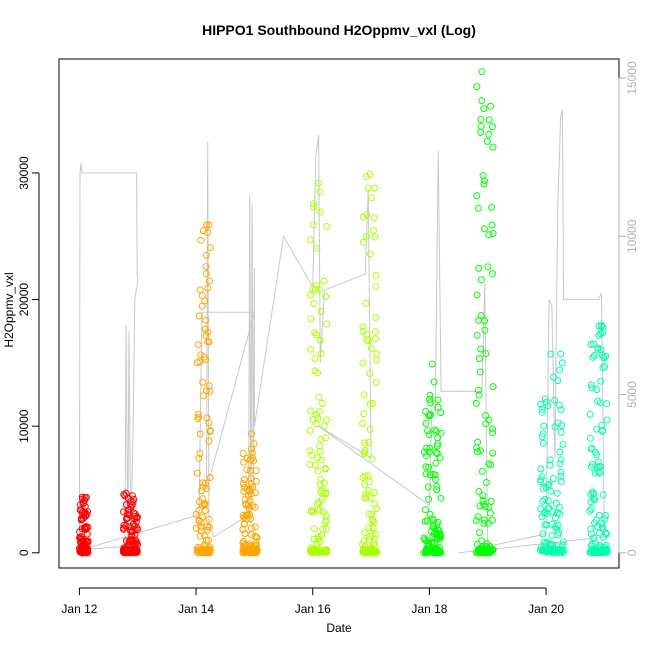 This screenshot has height=650, width=650. I want to click on y-axis-label: H2Oppmv_vxl, so click(9, 309).